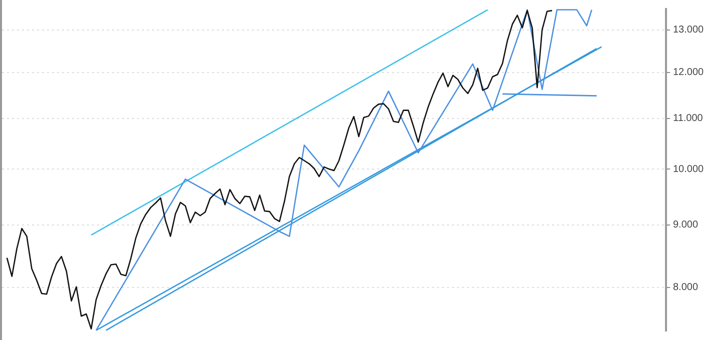 The height and width of the screenshot is (340, 720). Describe the element at coordinates (685, 288) in the screenshot. I see `y-tick-label: 8.000` at that location.